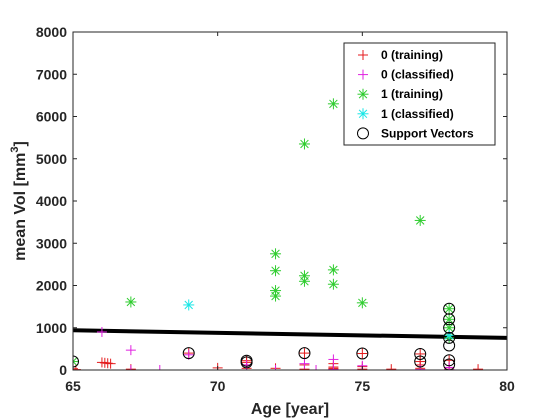 Image resolution: width=560 pixels, height=420 pixels. What do you see at coordinates (15, 150) in the screenshot?
I see `y-axis-label-superscript: 3` at bounding box center [15, 150].